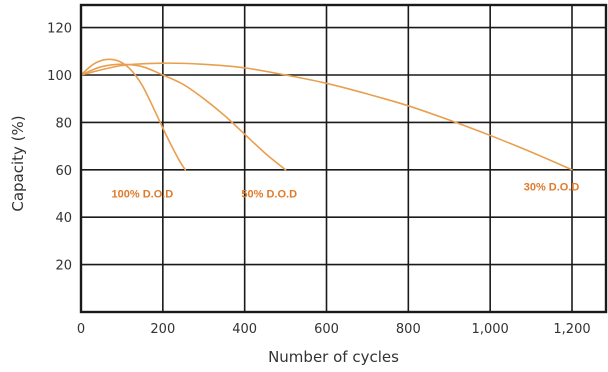  What do you see at coordinates (269, 195) in the screenshot?
I see `series-label-50-d-o-d: 50% D.O.D` at bounding box center [269, 195].